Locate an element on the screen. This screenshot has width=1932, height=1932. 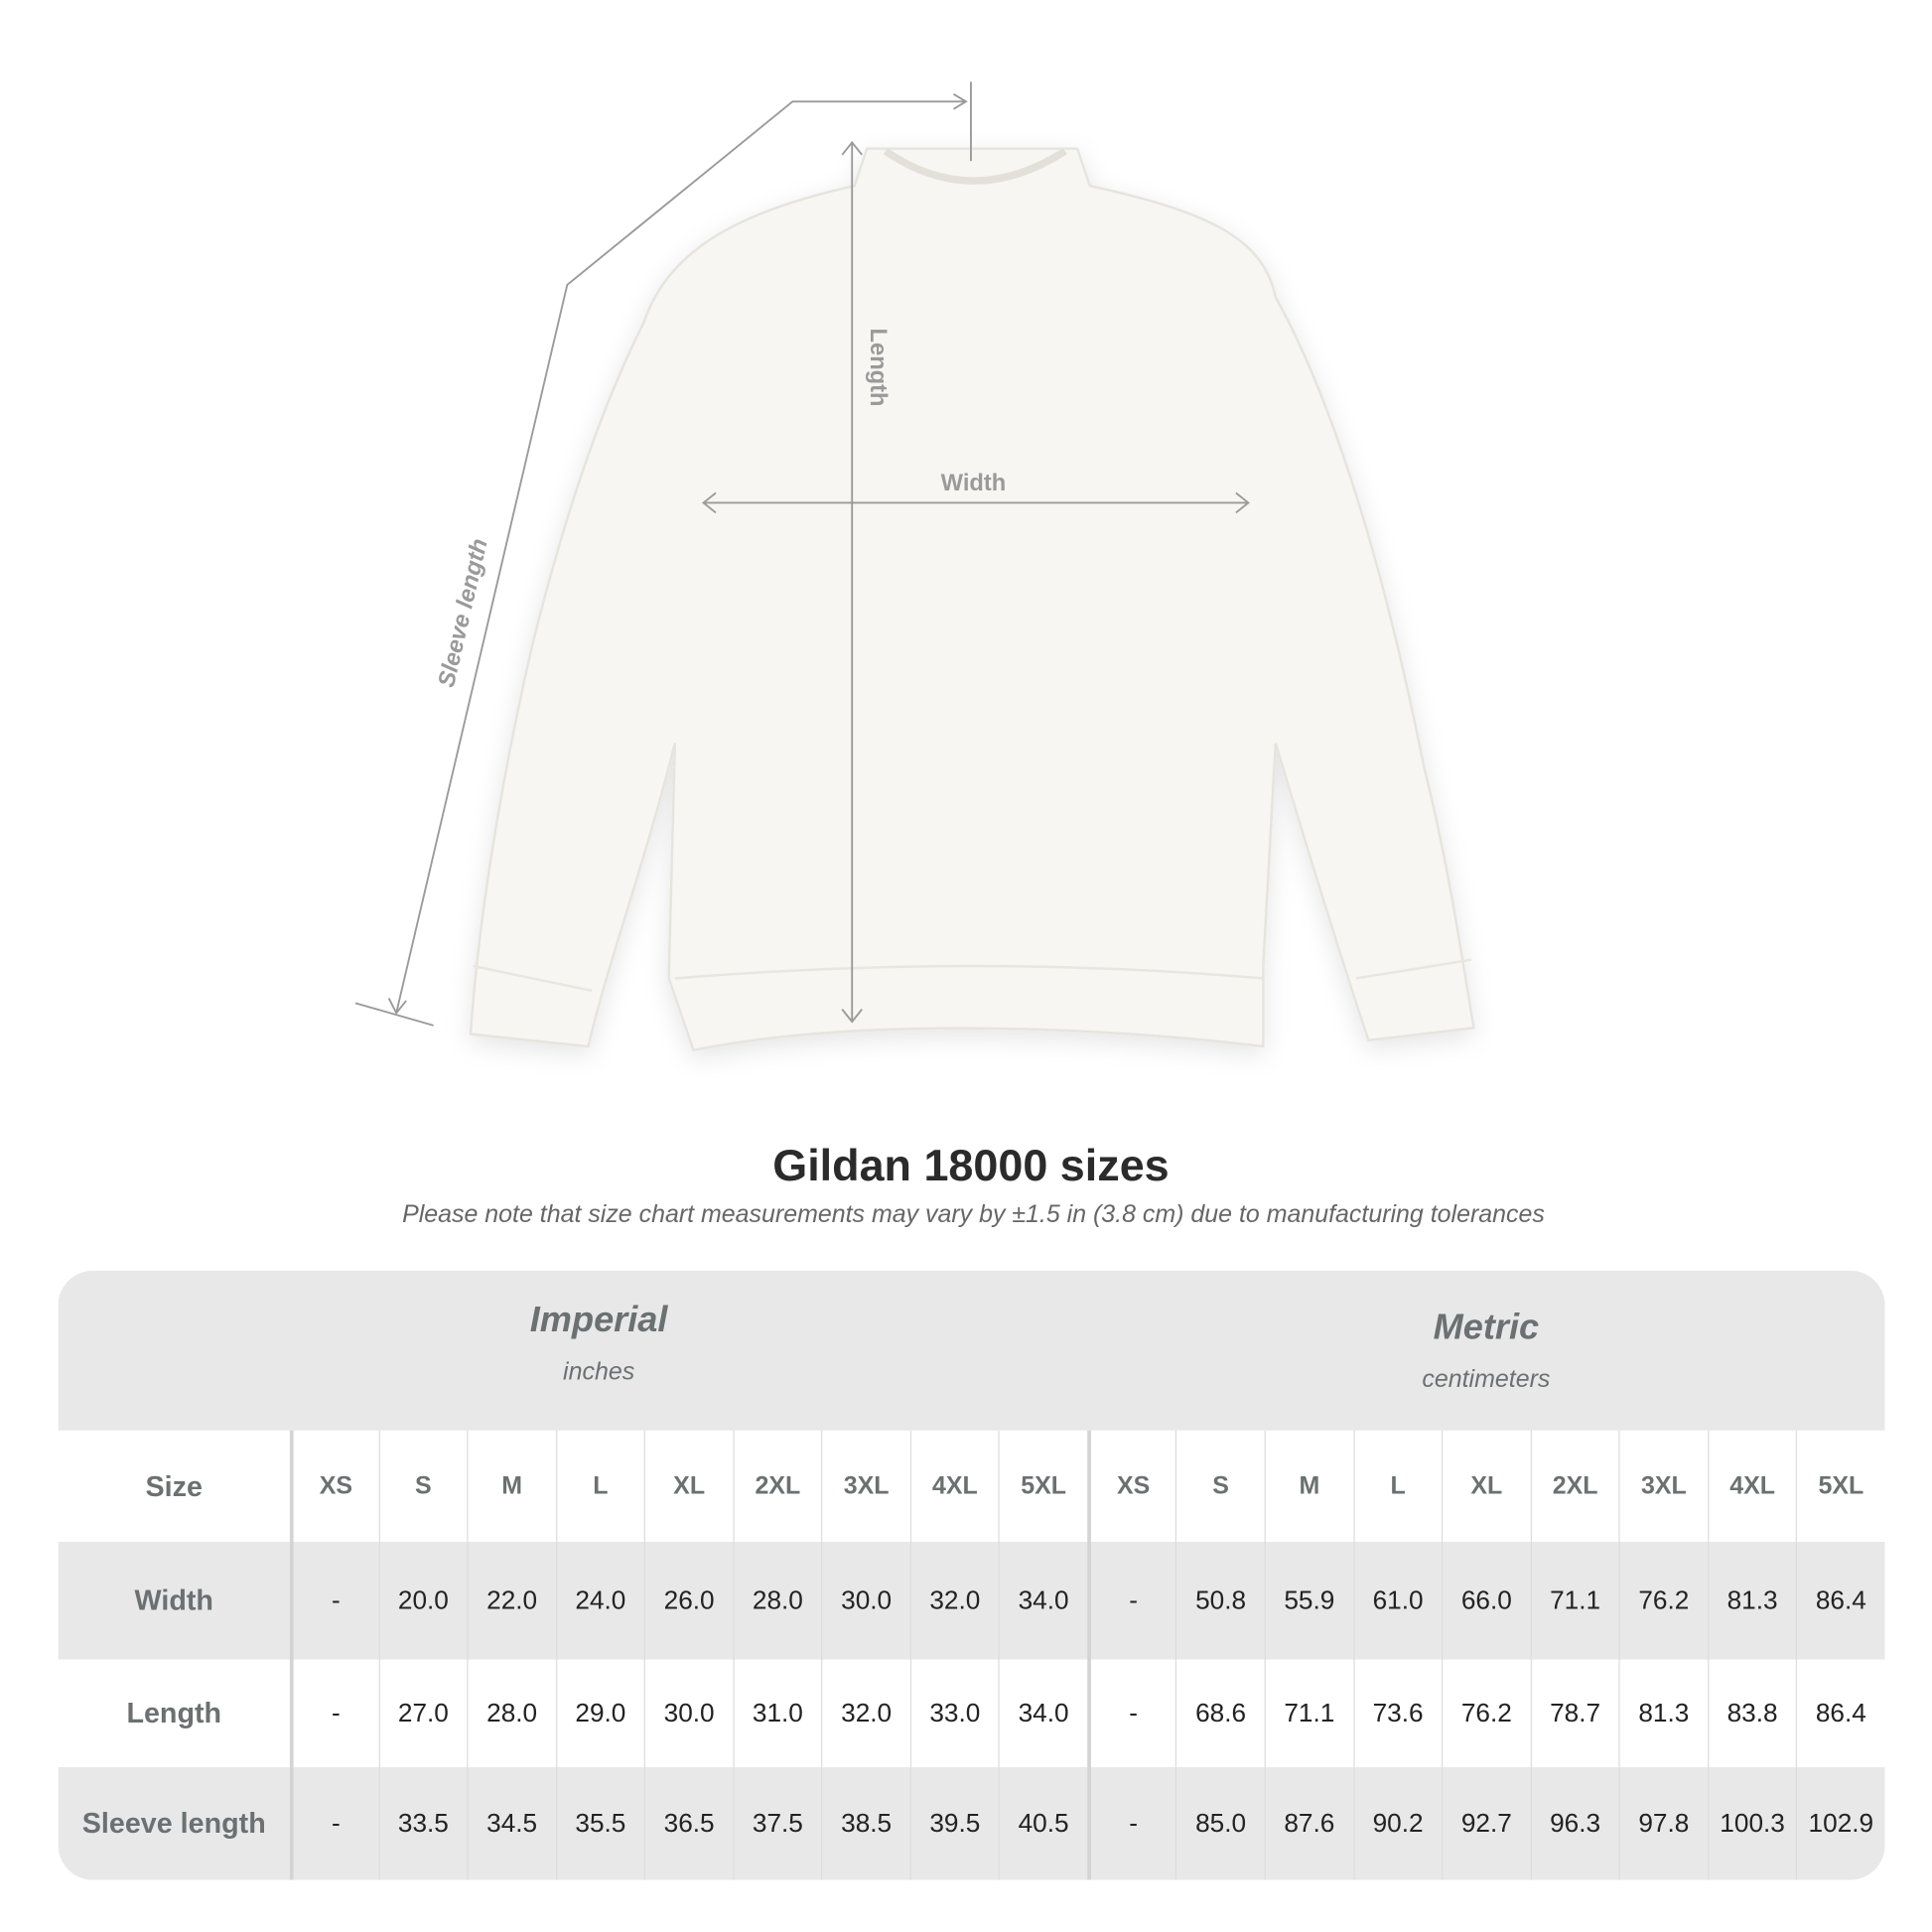
value-cell: 102.9 is located at coordinates (1840, 1823).